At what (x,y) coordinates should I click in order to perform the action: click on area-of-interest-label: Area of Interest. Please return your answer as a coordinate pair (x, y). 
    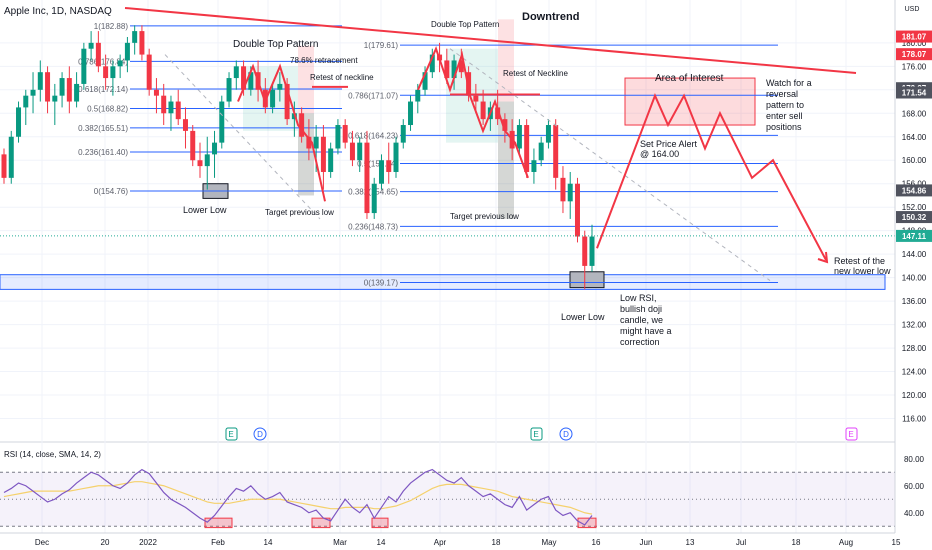
    Looking at the image, I should click on (689, 78).